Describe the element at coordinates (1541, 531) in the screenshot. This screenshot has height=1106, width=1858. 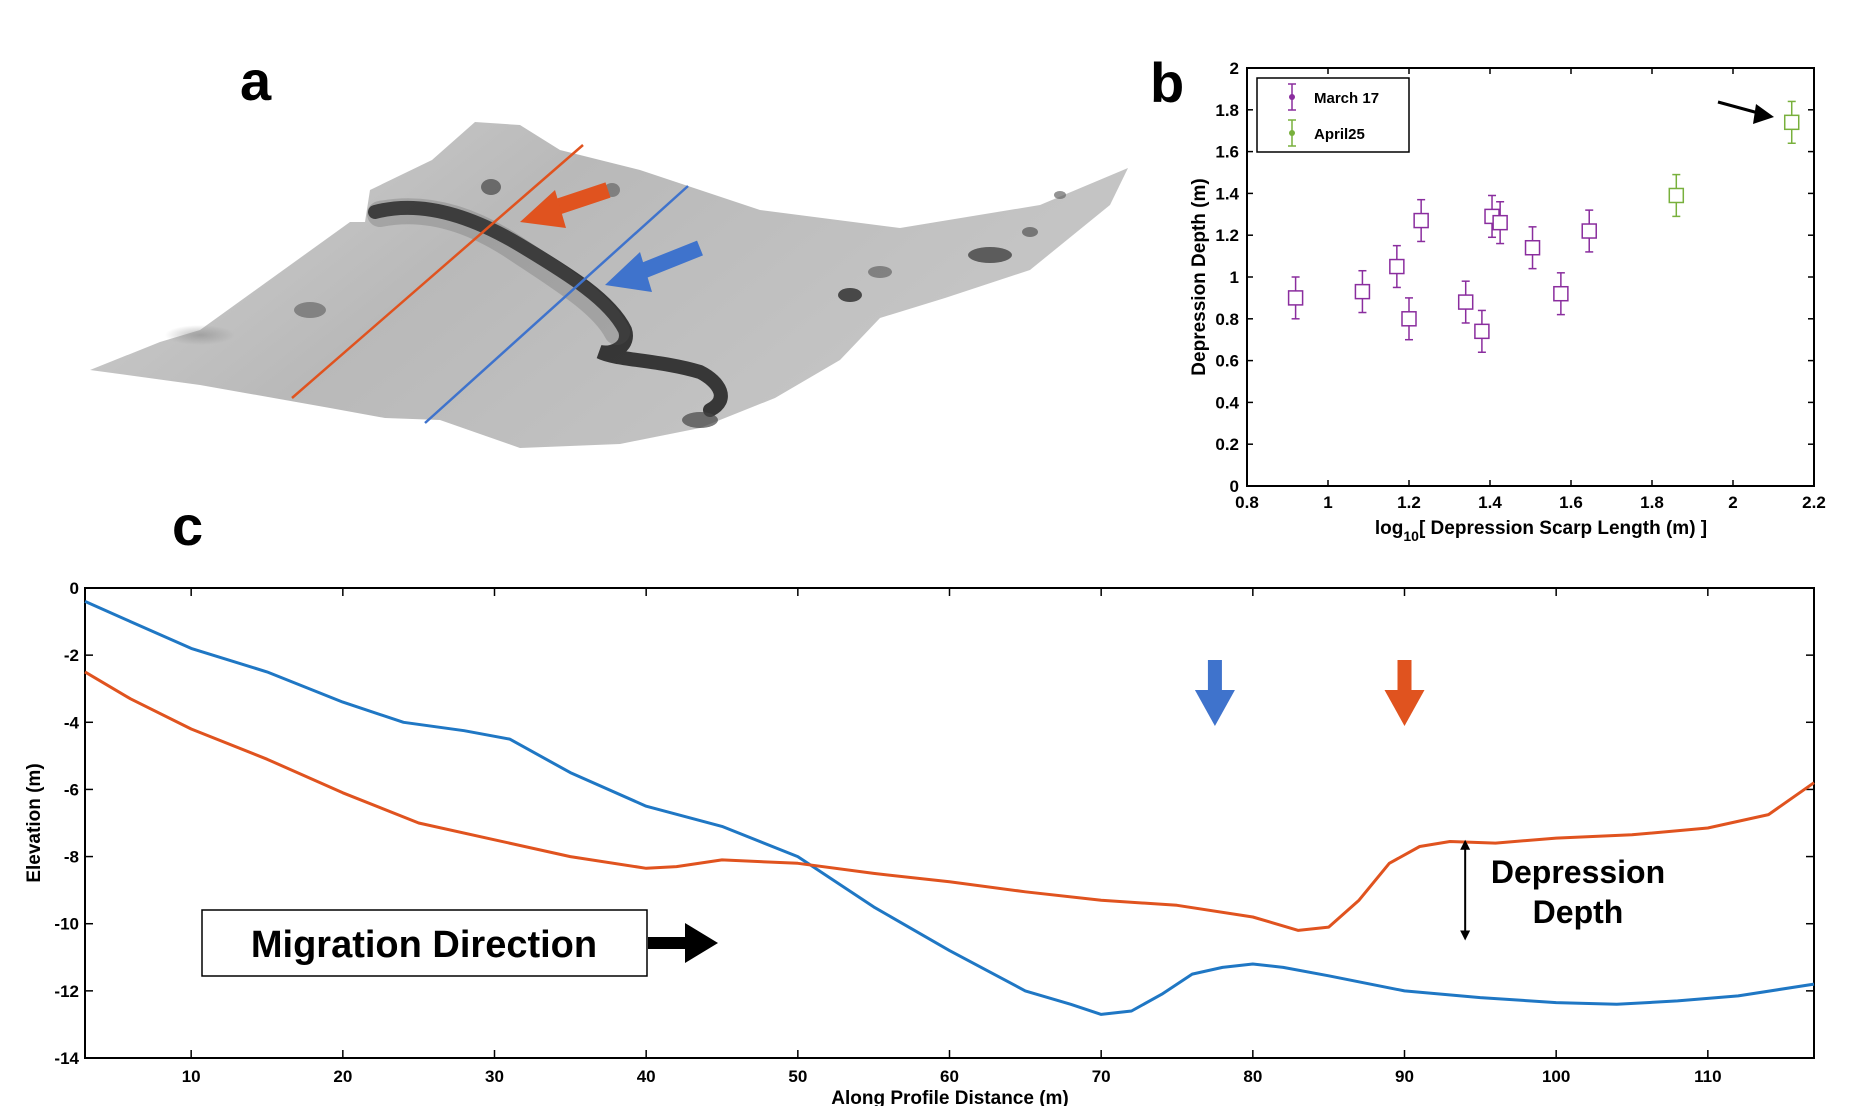
I see `x-axis-label-b: log10[ Depression Scarp Length (m) ]` at that location.